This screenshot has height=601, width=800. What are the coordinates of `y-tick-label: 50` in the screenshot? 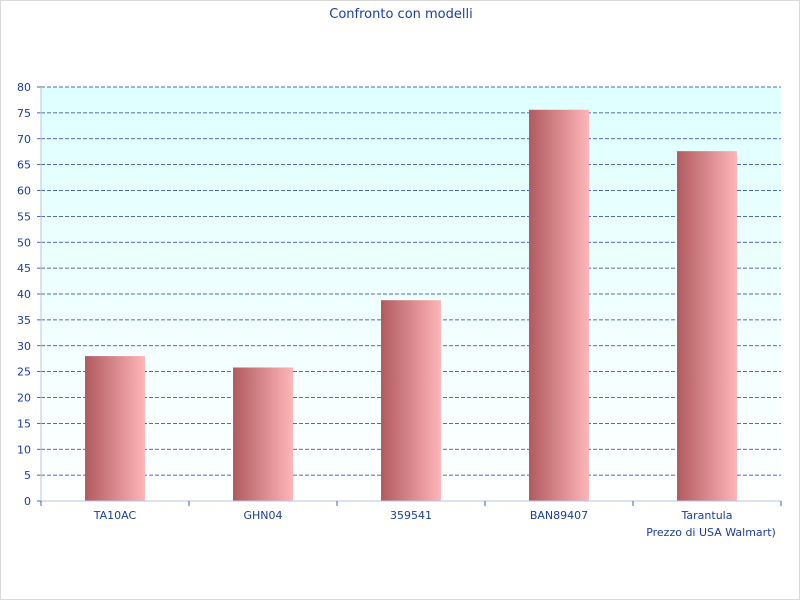 It's located at (24, 242).